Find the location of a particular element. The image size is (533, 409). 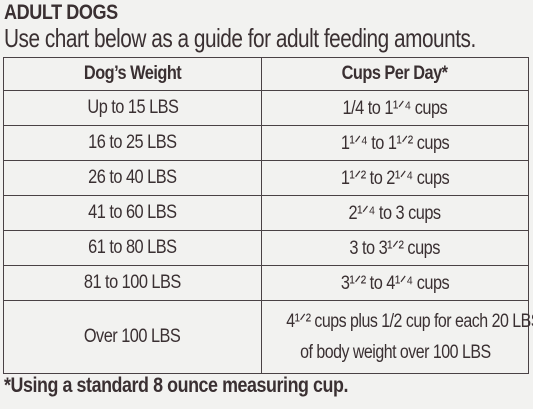

header-cups-per-day: Cups Per Day* is located at coordinates (395, 74).